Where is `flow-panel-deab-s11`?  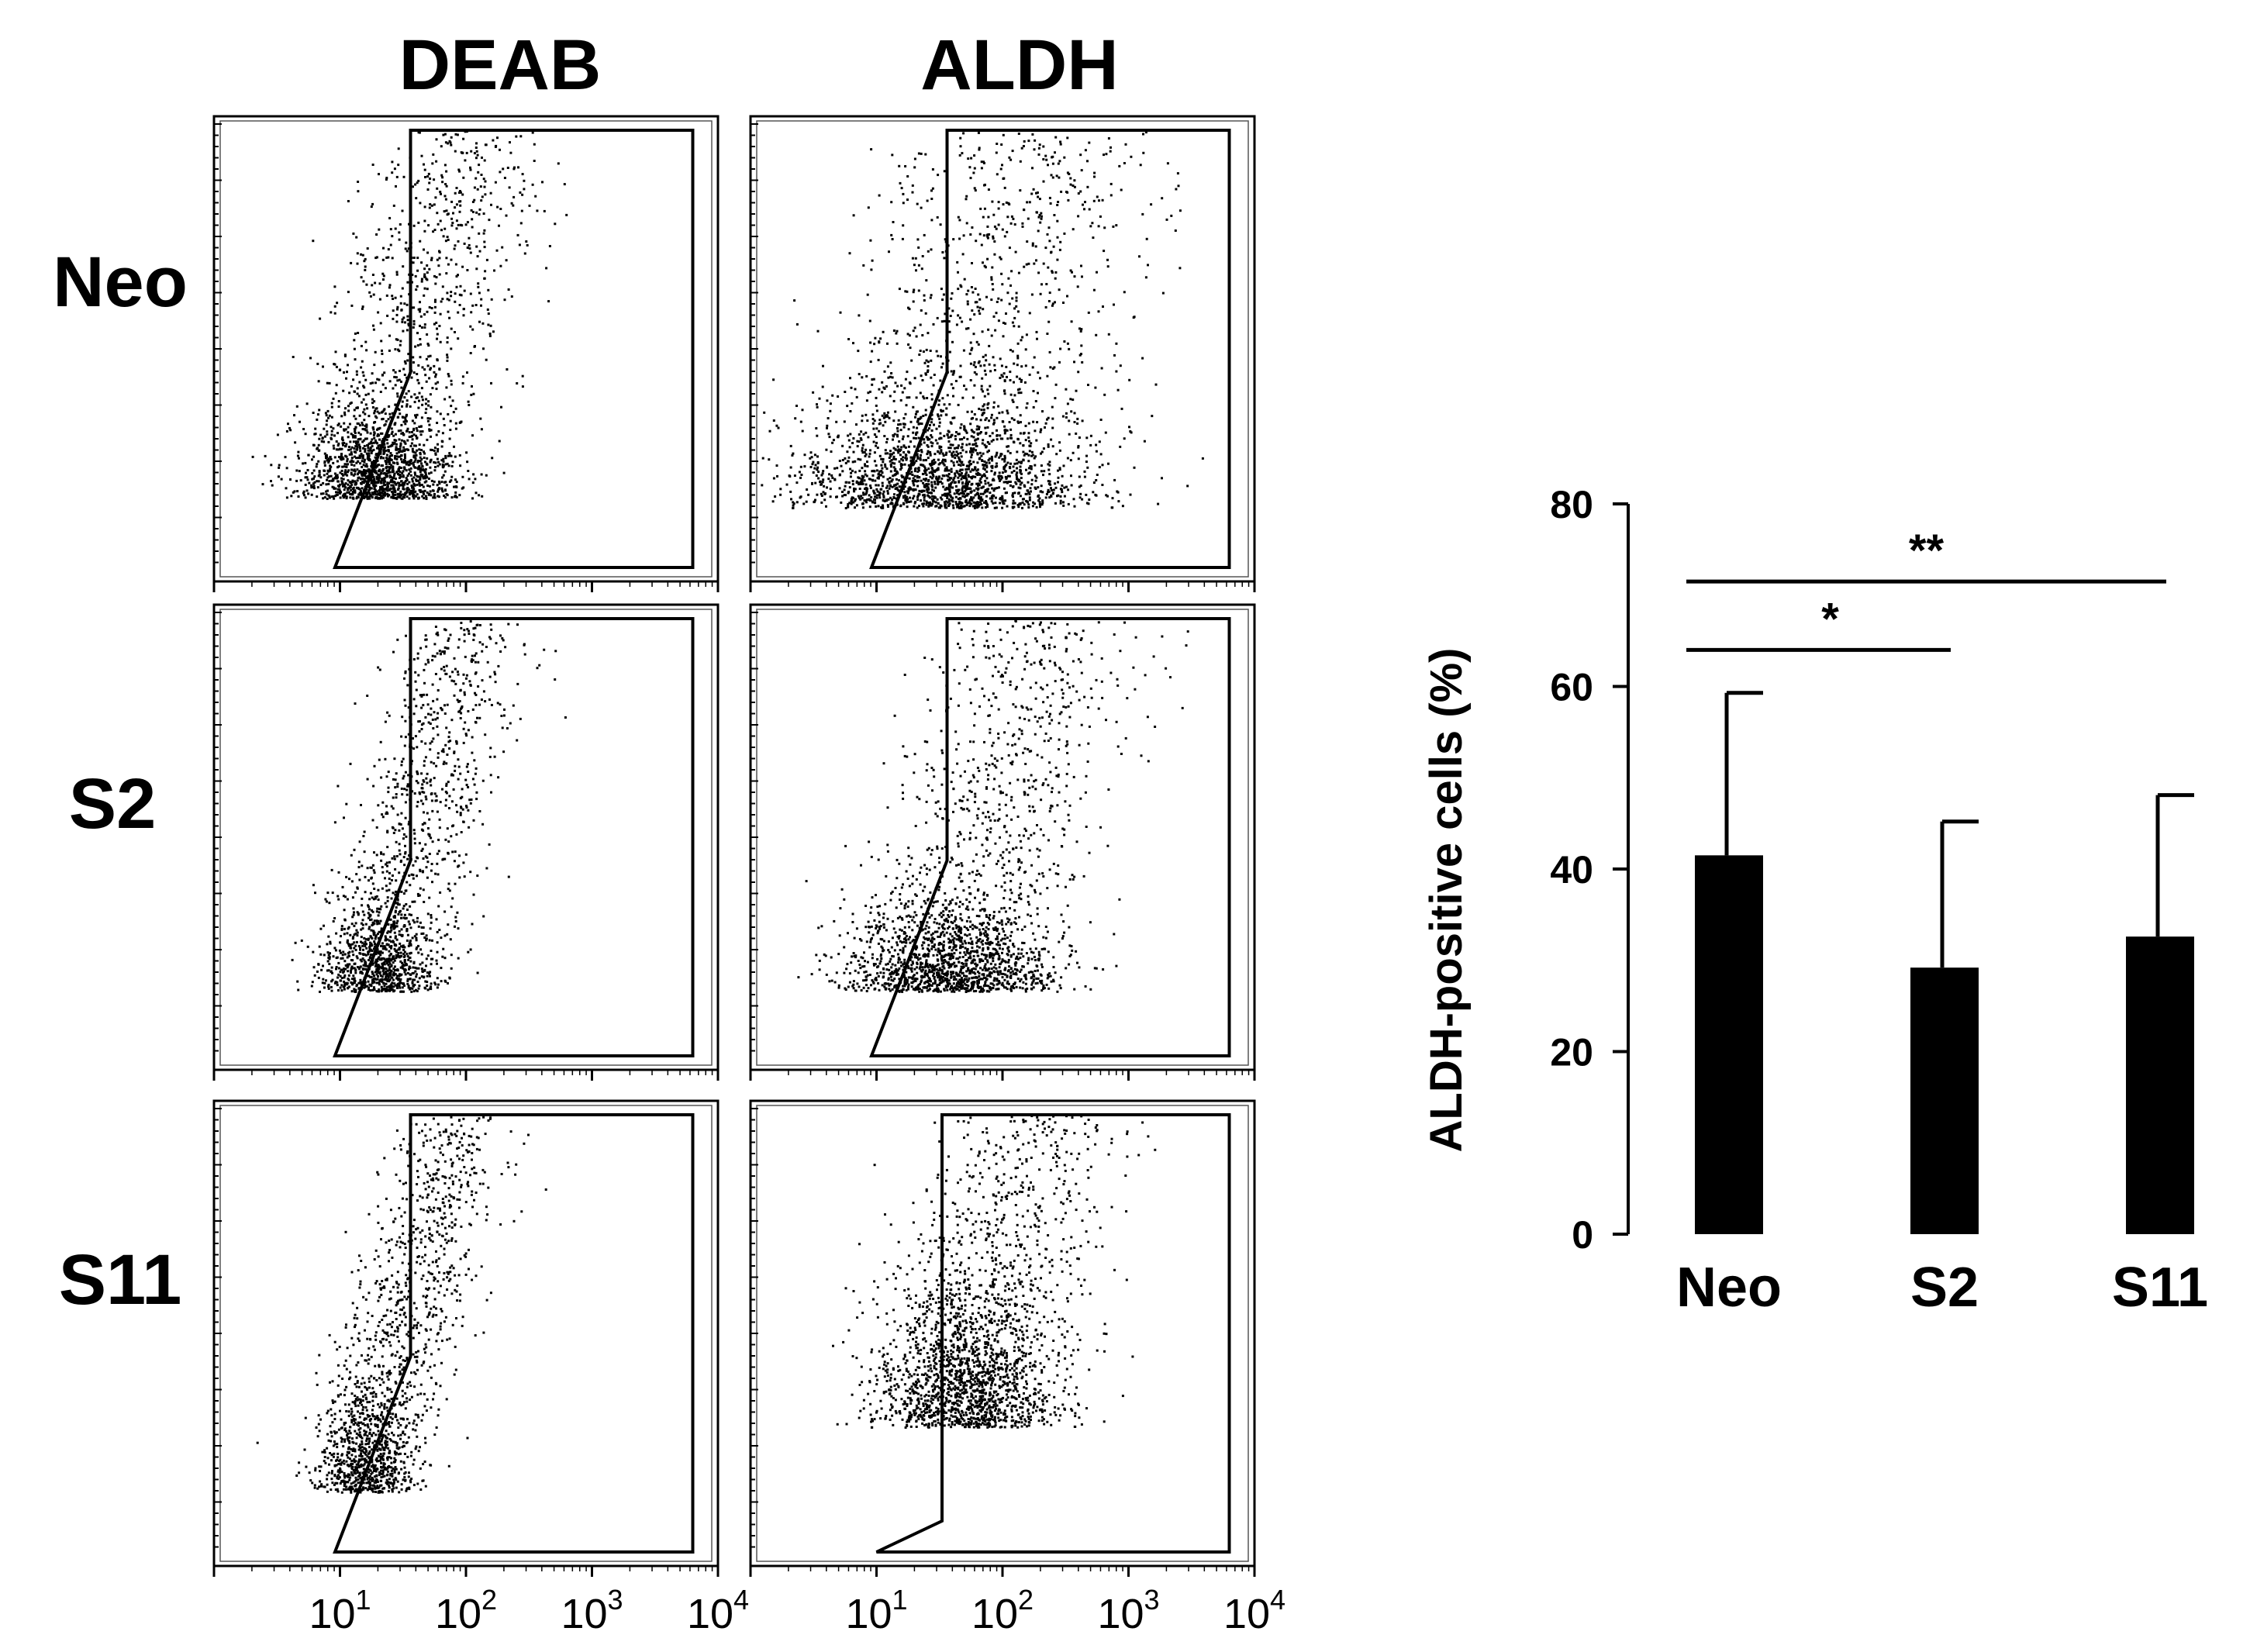 flow-panel-deab-s11 is located at coordinates (466, 1338).